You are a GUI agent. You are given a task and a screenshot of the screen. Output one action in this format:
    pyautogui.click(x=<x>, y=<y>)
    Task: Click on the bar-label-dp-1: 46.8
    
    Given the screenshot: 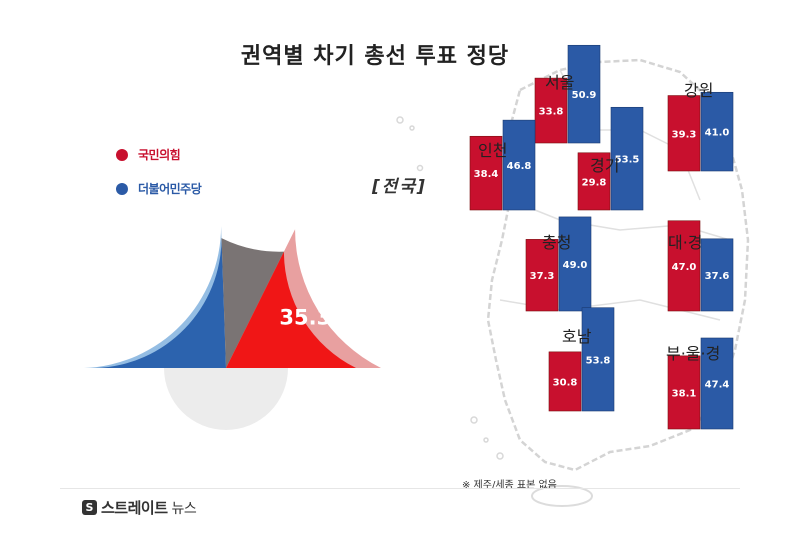 What is the action you would take?
    pyautogui.click(x=519, y=166)
    